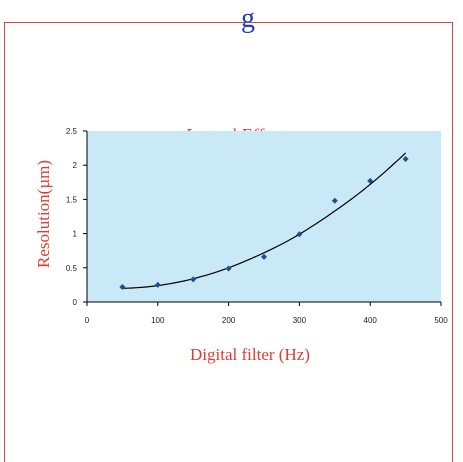  What do you see at coordinates (72, 131) in the screenshot?
I see `y-tick-label: 2.5` at bounding box center [72, 131].